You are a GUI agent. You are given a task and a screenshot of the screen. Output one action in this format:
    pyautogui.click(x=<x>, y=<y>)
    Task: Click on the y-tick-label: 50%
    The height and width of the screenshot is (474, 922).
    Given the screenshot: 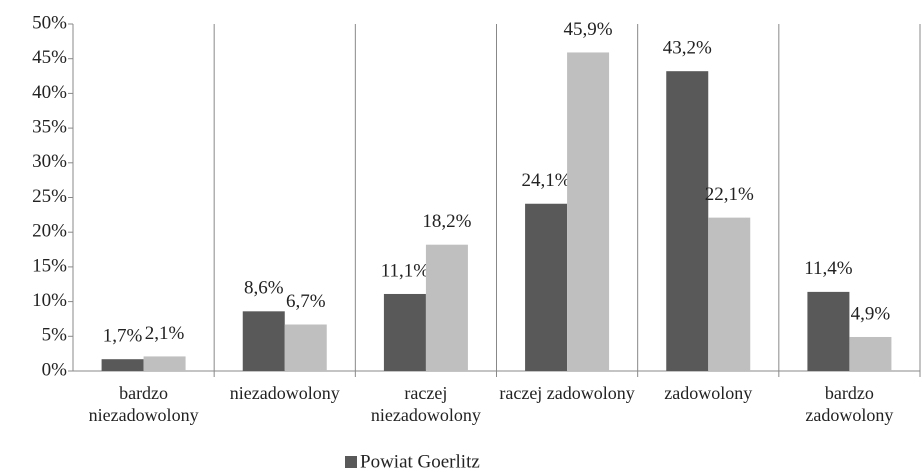 What is the action you would take?
    pyautogui.click(x=49, y=22)
    